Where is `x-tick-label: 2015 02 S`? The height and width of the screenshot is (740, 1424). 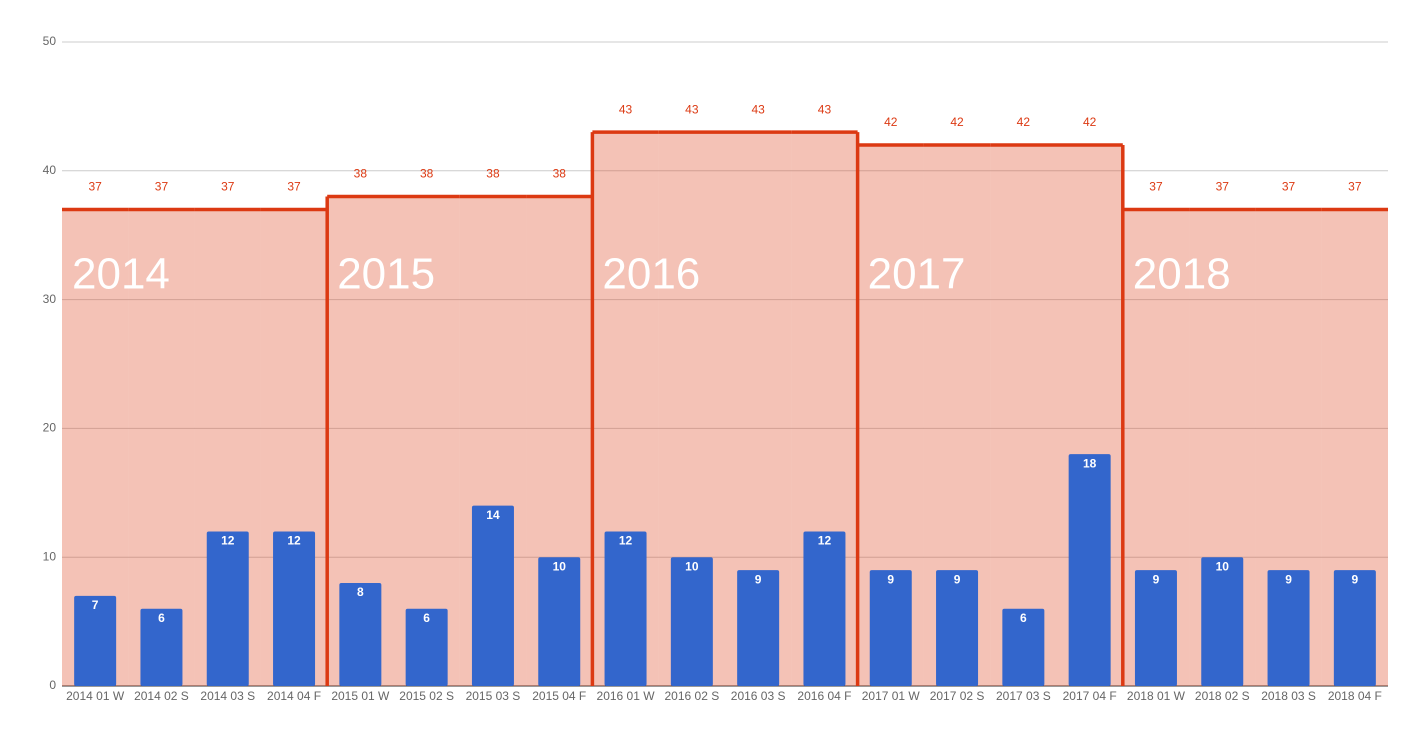 x-tick-label: 2015 02 S is located at coordinates (426, 696).